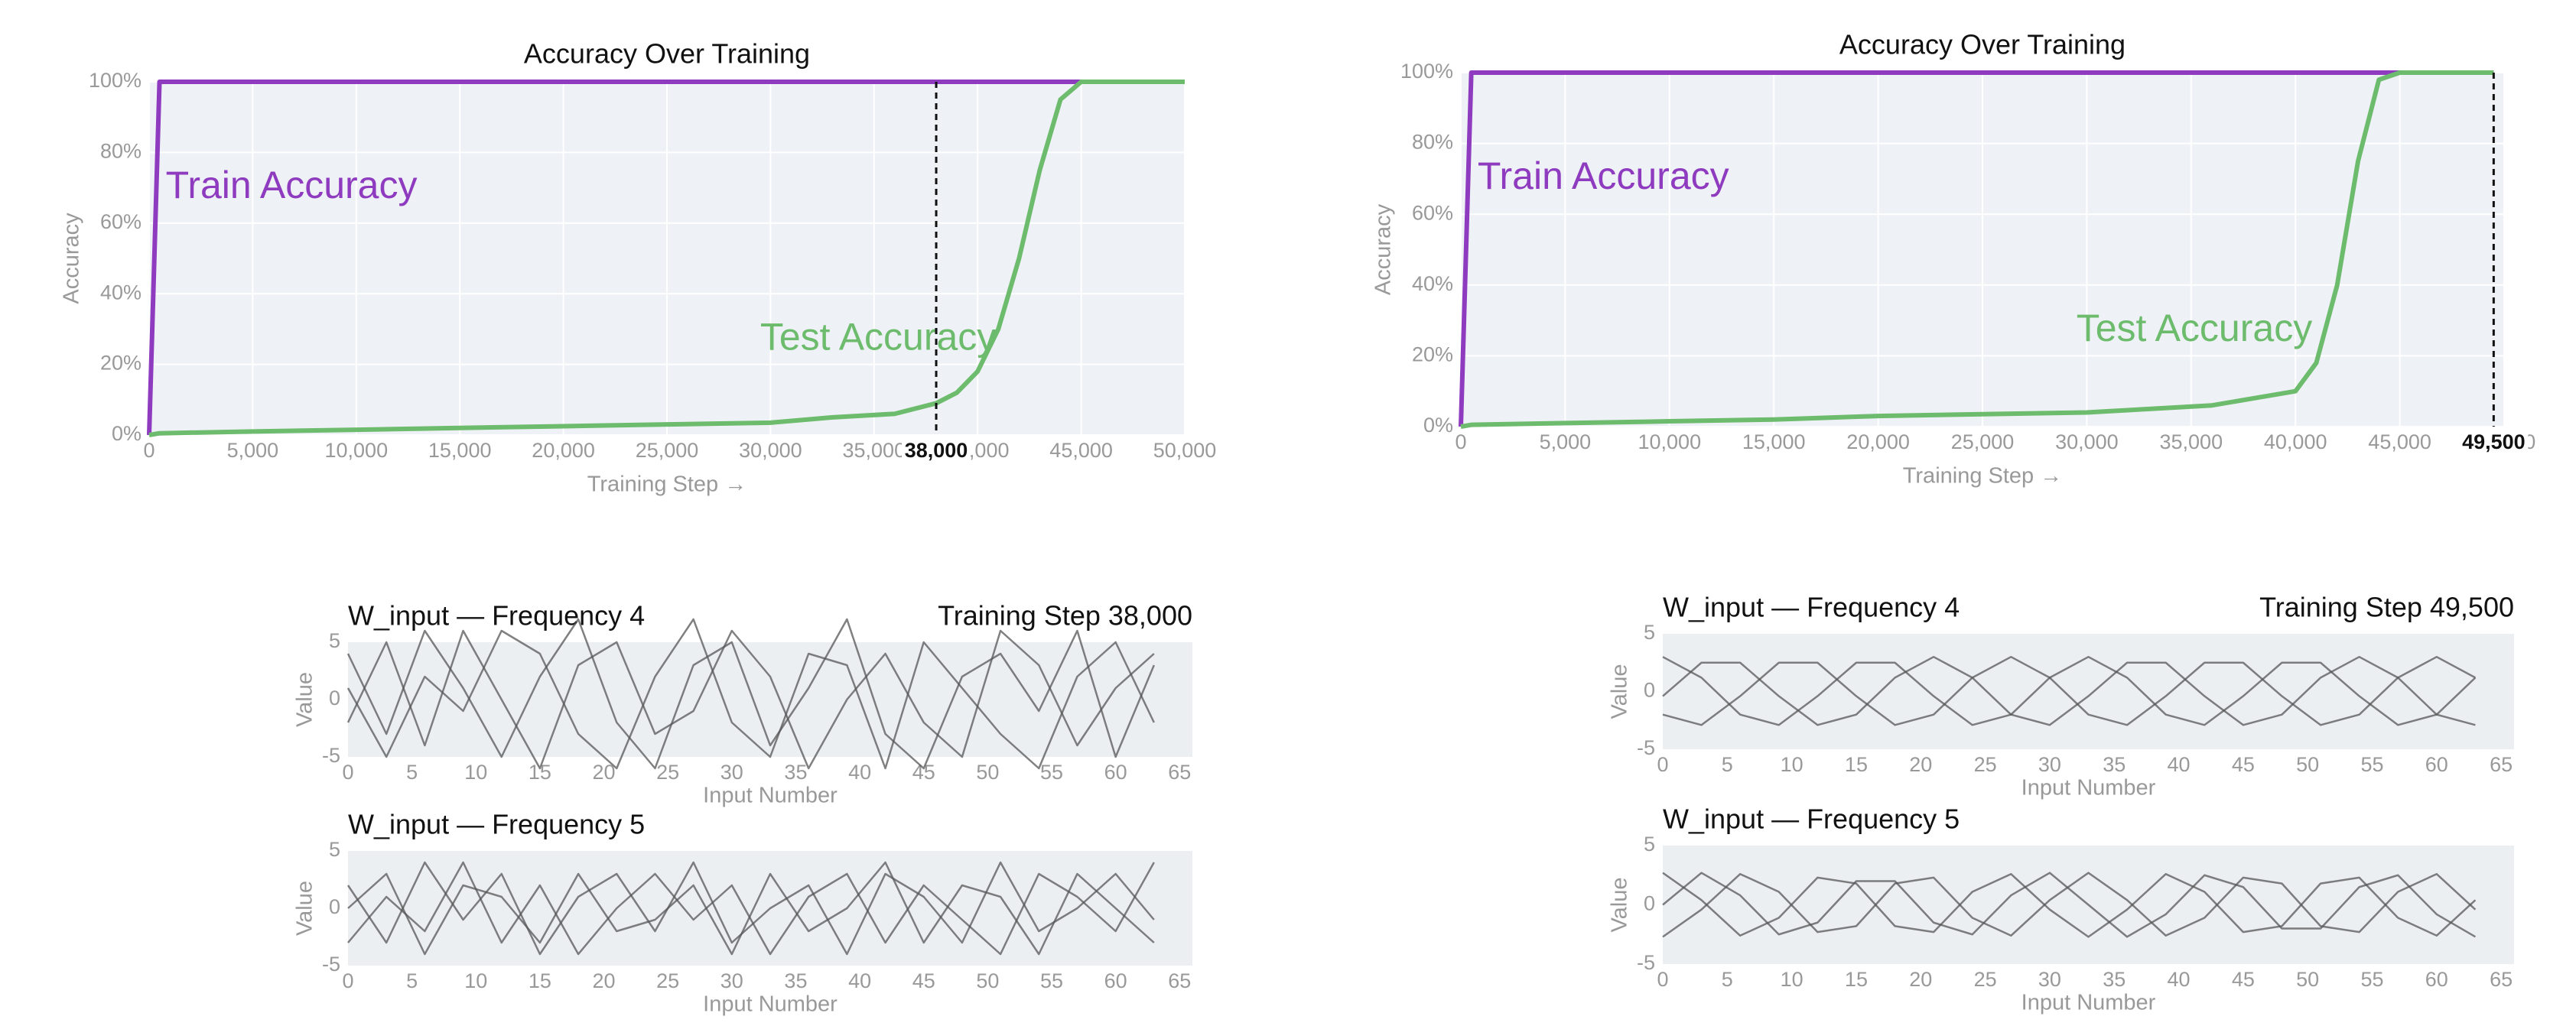 The width and height of the screenshot is (2576, 1026). Describe the element at coordinates (1878, 442) in the screenshot. I see `x-tick-label: 20,000` at that location.